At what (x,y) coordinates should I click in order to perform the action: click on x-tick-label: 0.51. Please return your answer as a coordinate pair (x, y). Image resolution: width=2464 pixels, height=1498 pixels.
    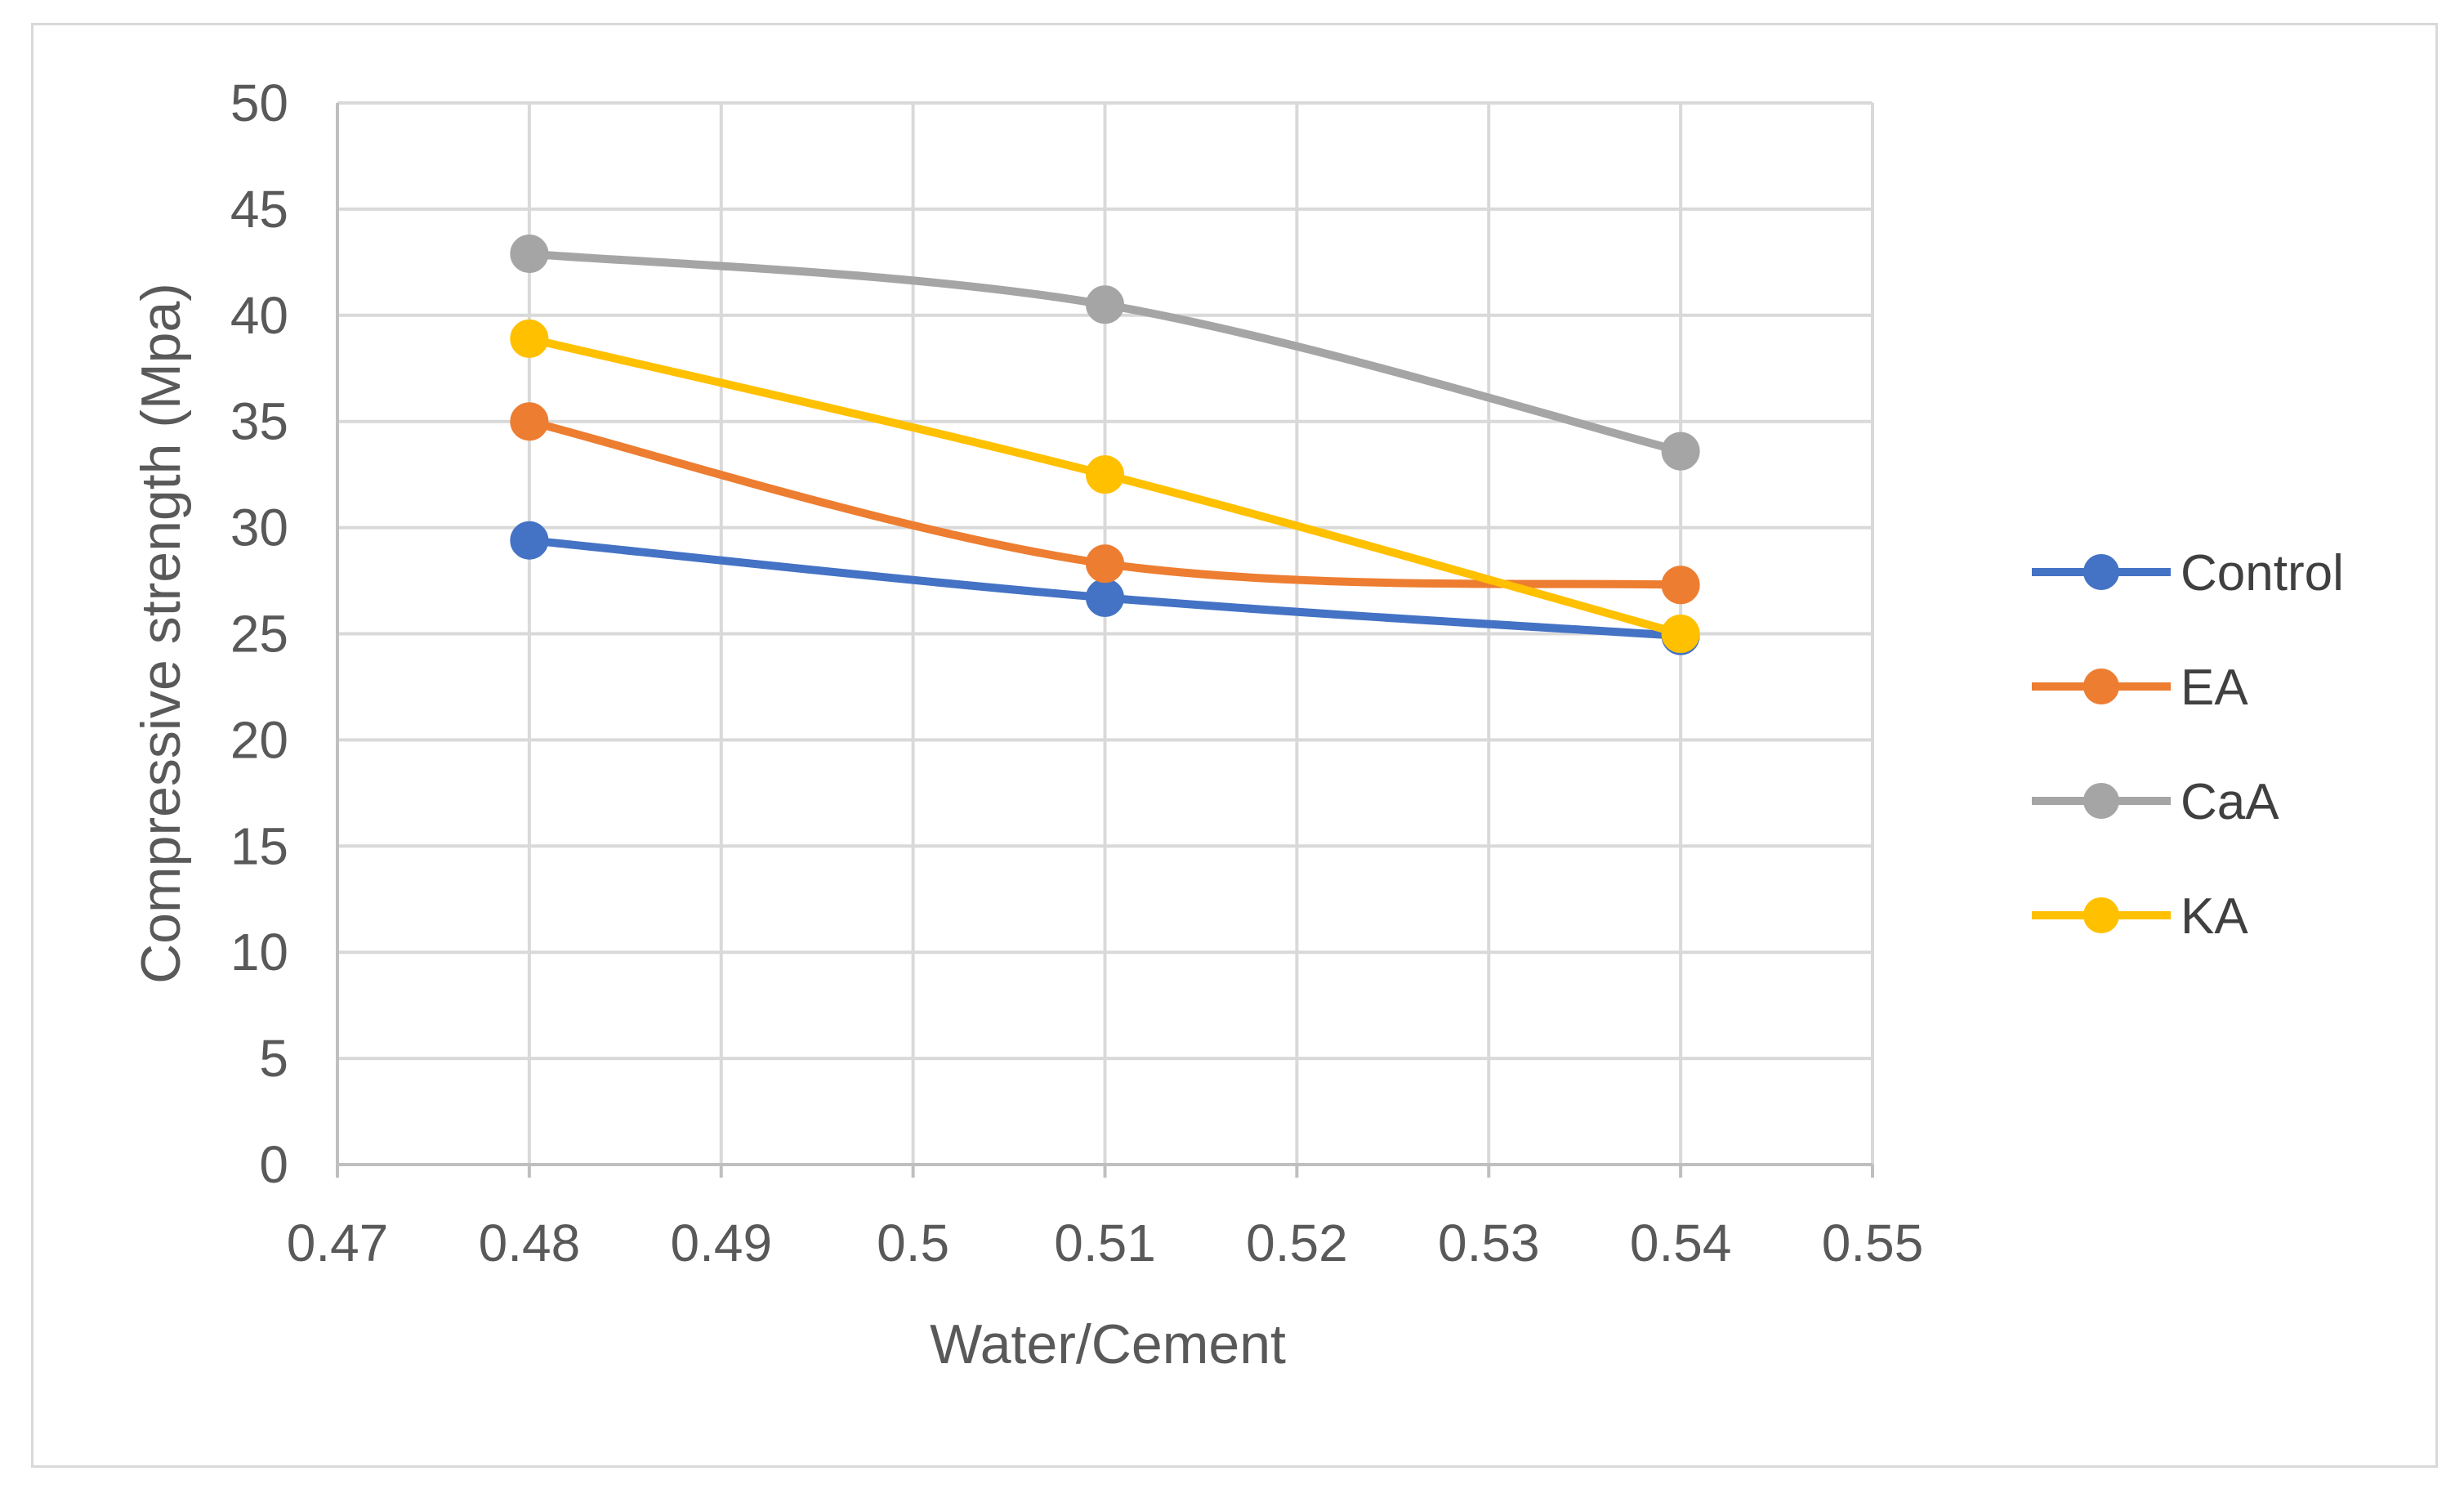
    Looking at the image, I should click on (1105, 1243).